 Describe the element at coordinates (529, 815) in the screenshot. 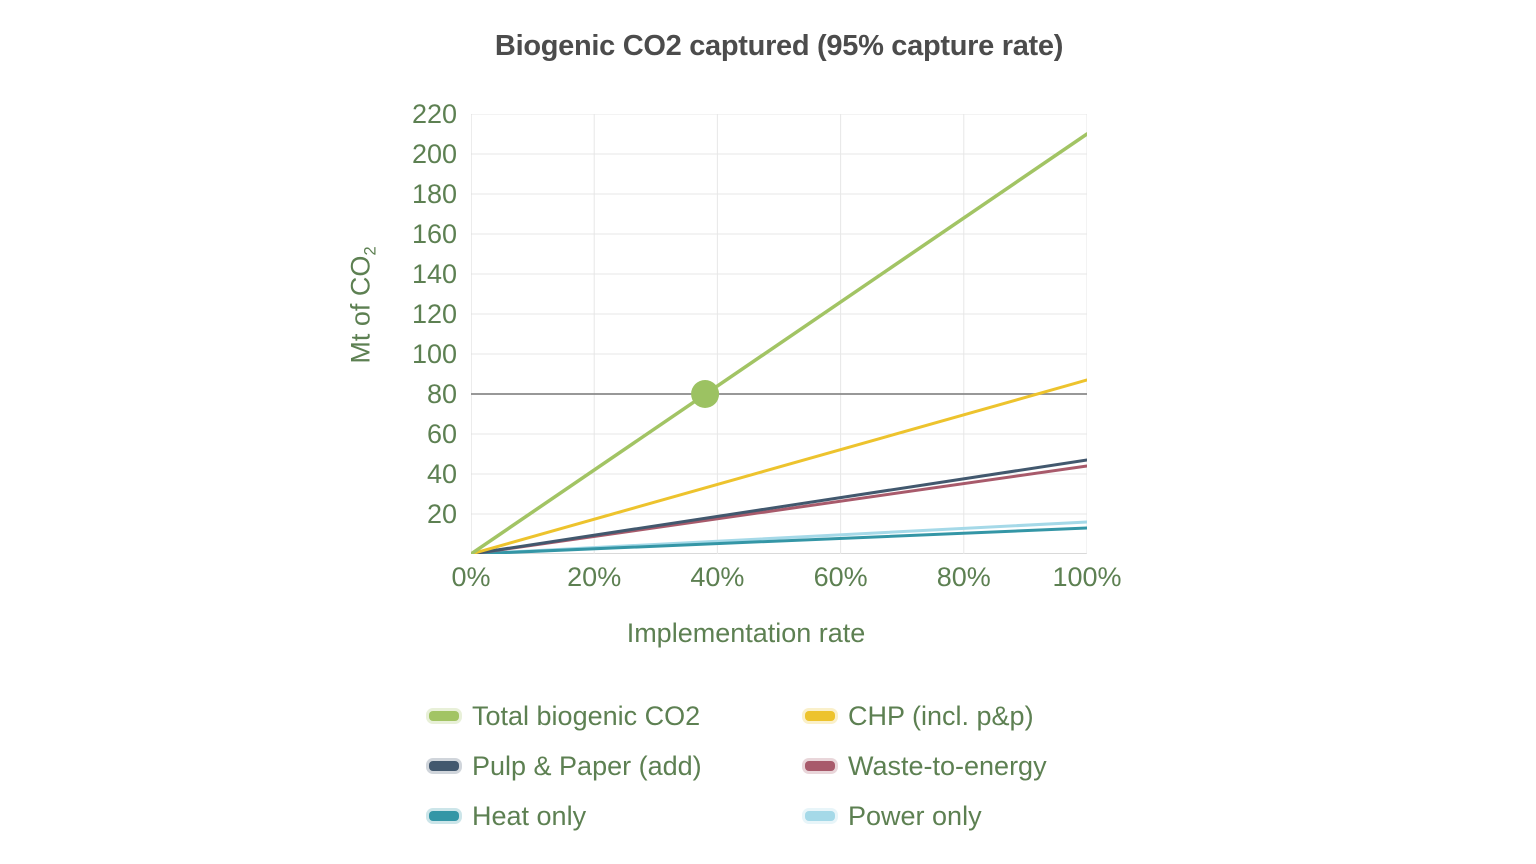

I see `legend-label: Heat only` at that location.